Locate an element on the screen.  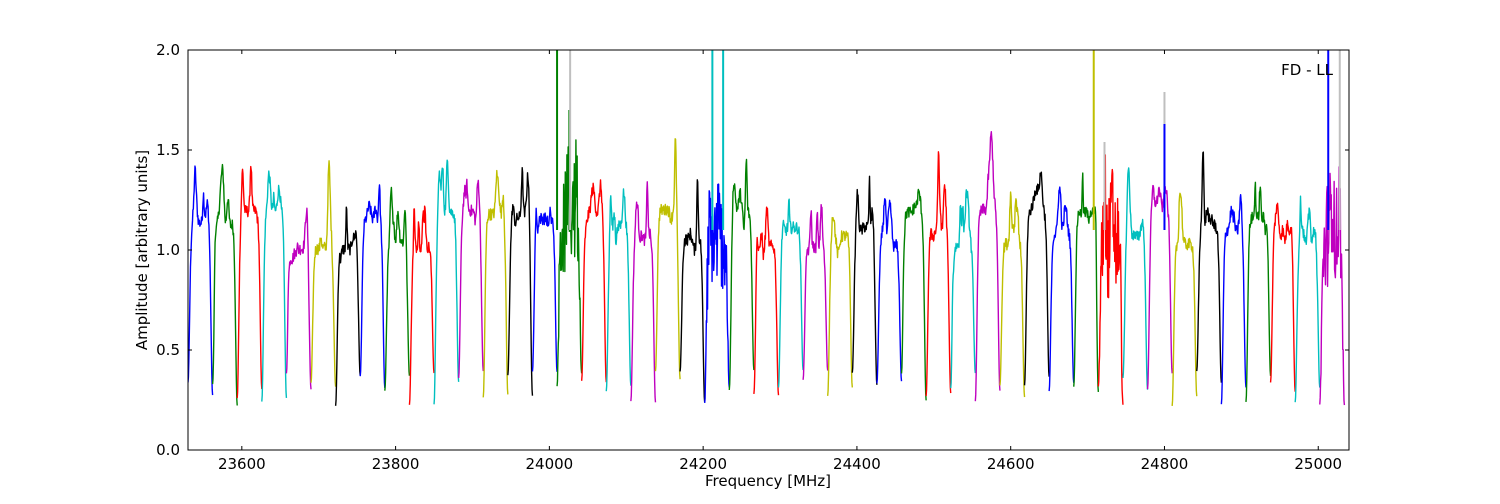
x-tick-label: 23800 is located at coordinates (396, 464).